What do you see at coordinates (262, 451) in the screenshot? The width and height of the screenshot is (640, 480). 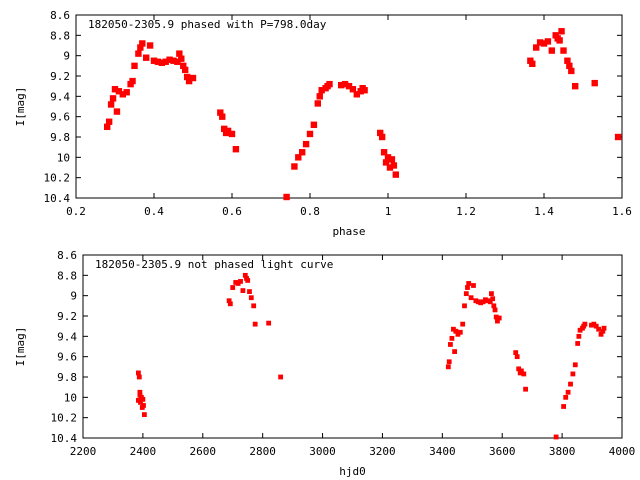 I see `x-tick-label: 2800` at bounding box center [262, 451].